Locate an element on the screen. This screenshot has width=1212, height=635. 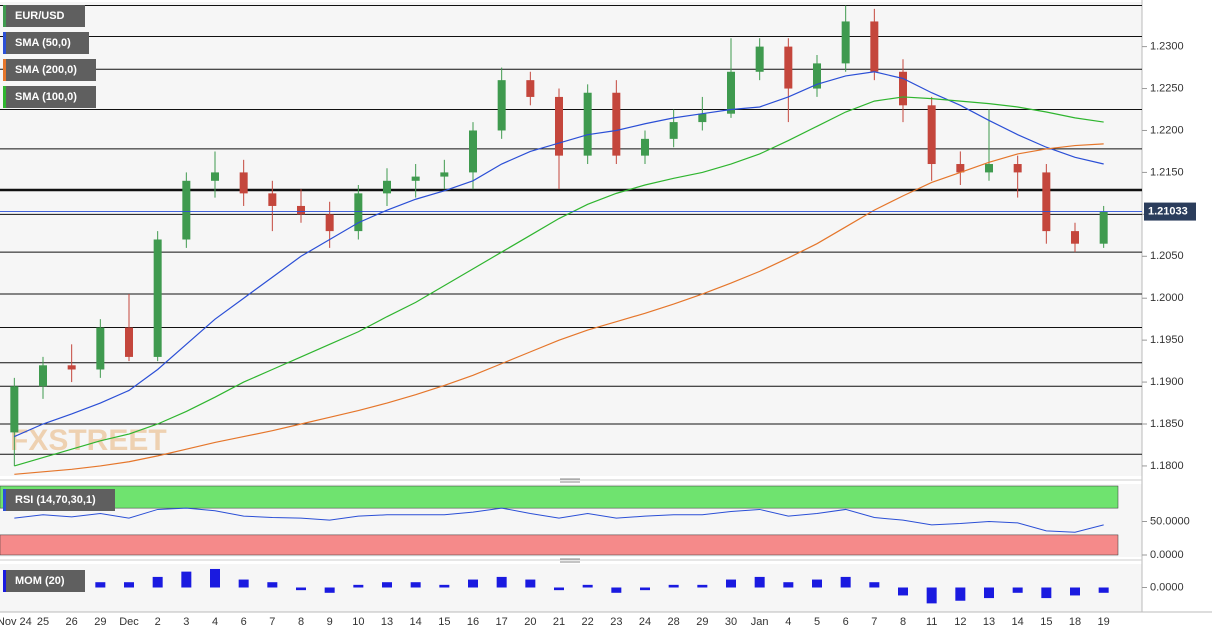
legend-label: SMA (200,0) is located at coordinates (46, 70).